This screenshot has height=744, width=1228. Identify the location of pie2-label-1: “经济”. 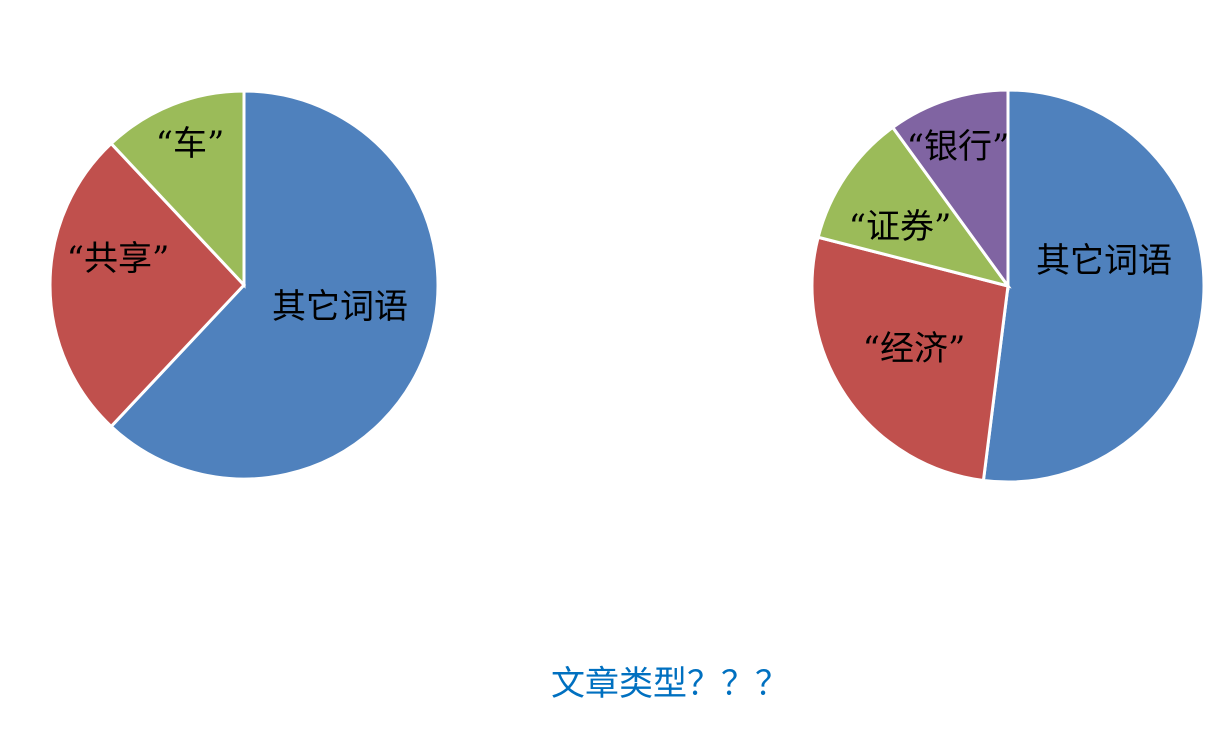
(914, 349).